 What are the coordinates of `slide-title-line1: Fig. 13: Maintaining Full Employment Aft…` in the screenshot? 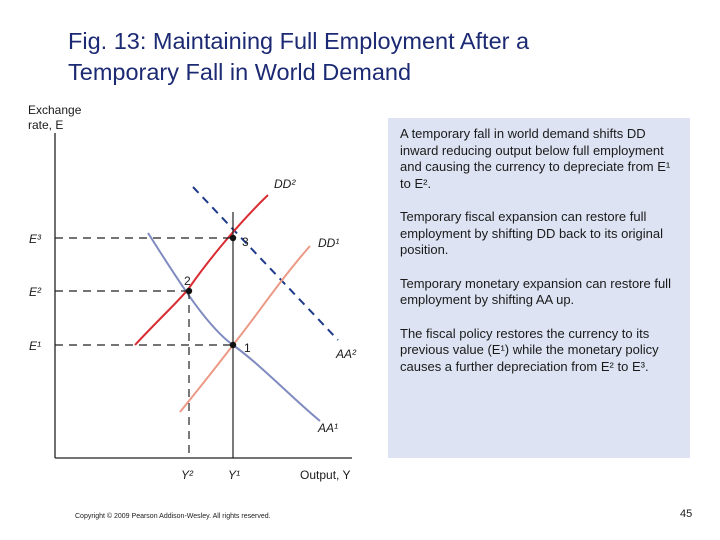 It's located at (299, 41).